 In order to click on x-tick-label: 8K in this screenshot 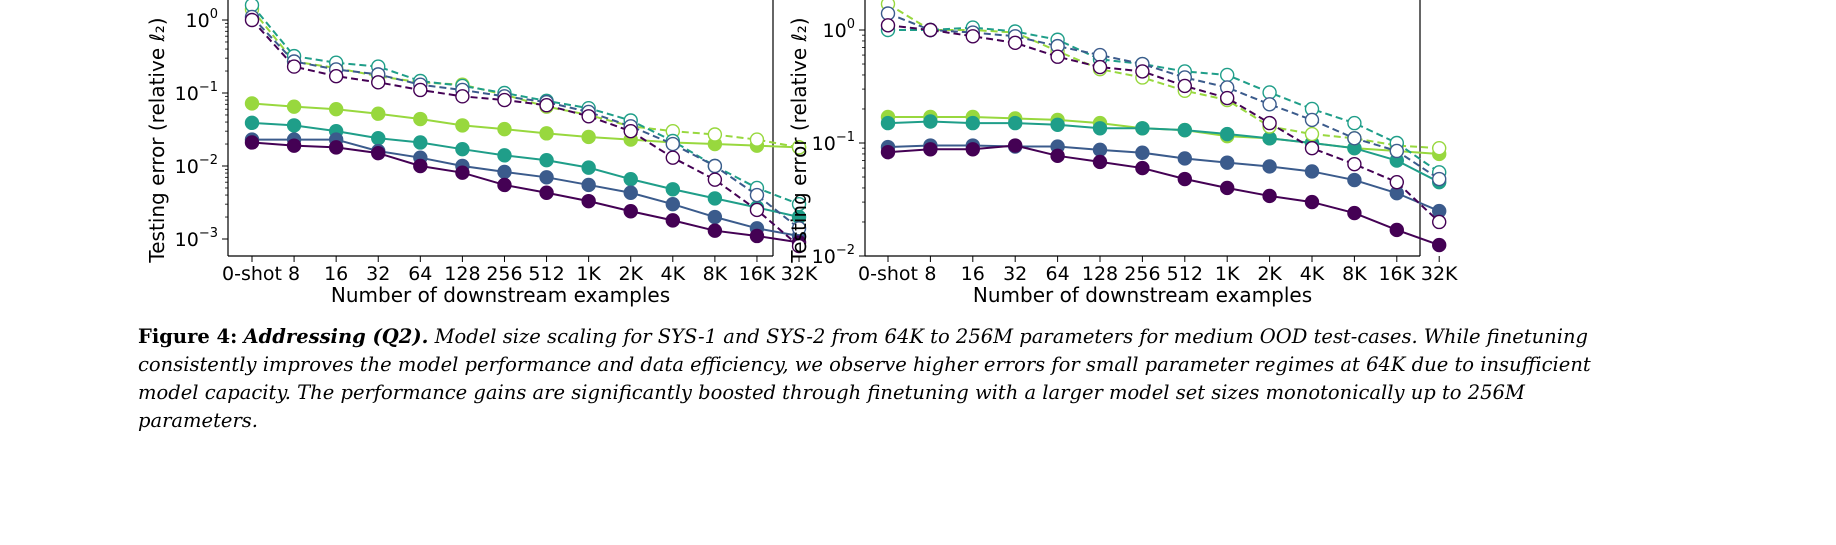, I will do `click(1354, 274)`.